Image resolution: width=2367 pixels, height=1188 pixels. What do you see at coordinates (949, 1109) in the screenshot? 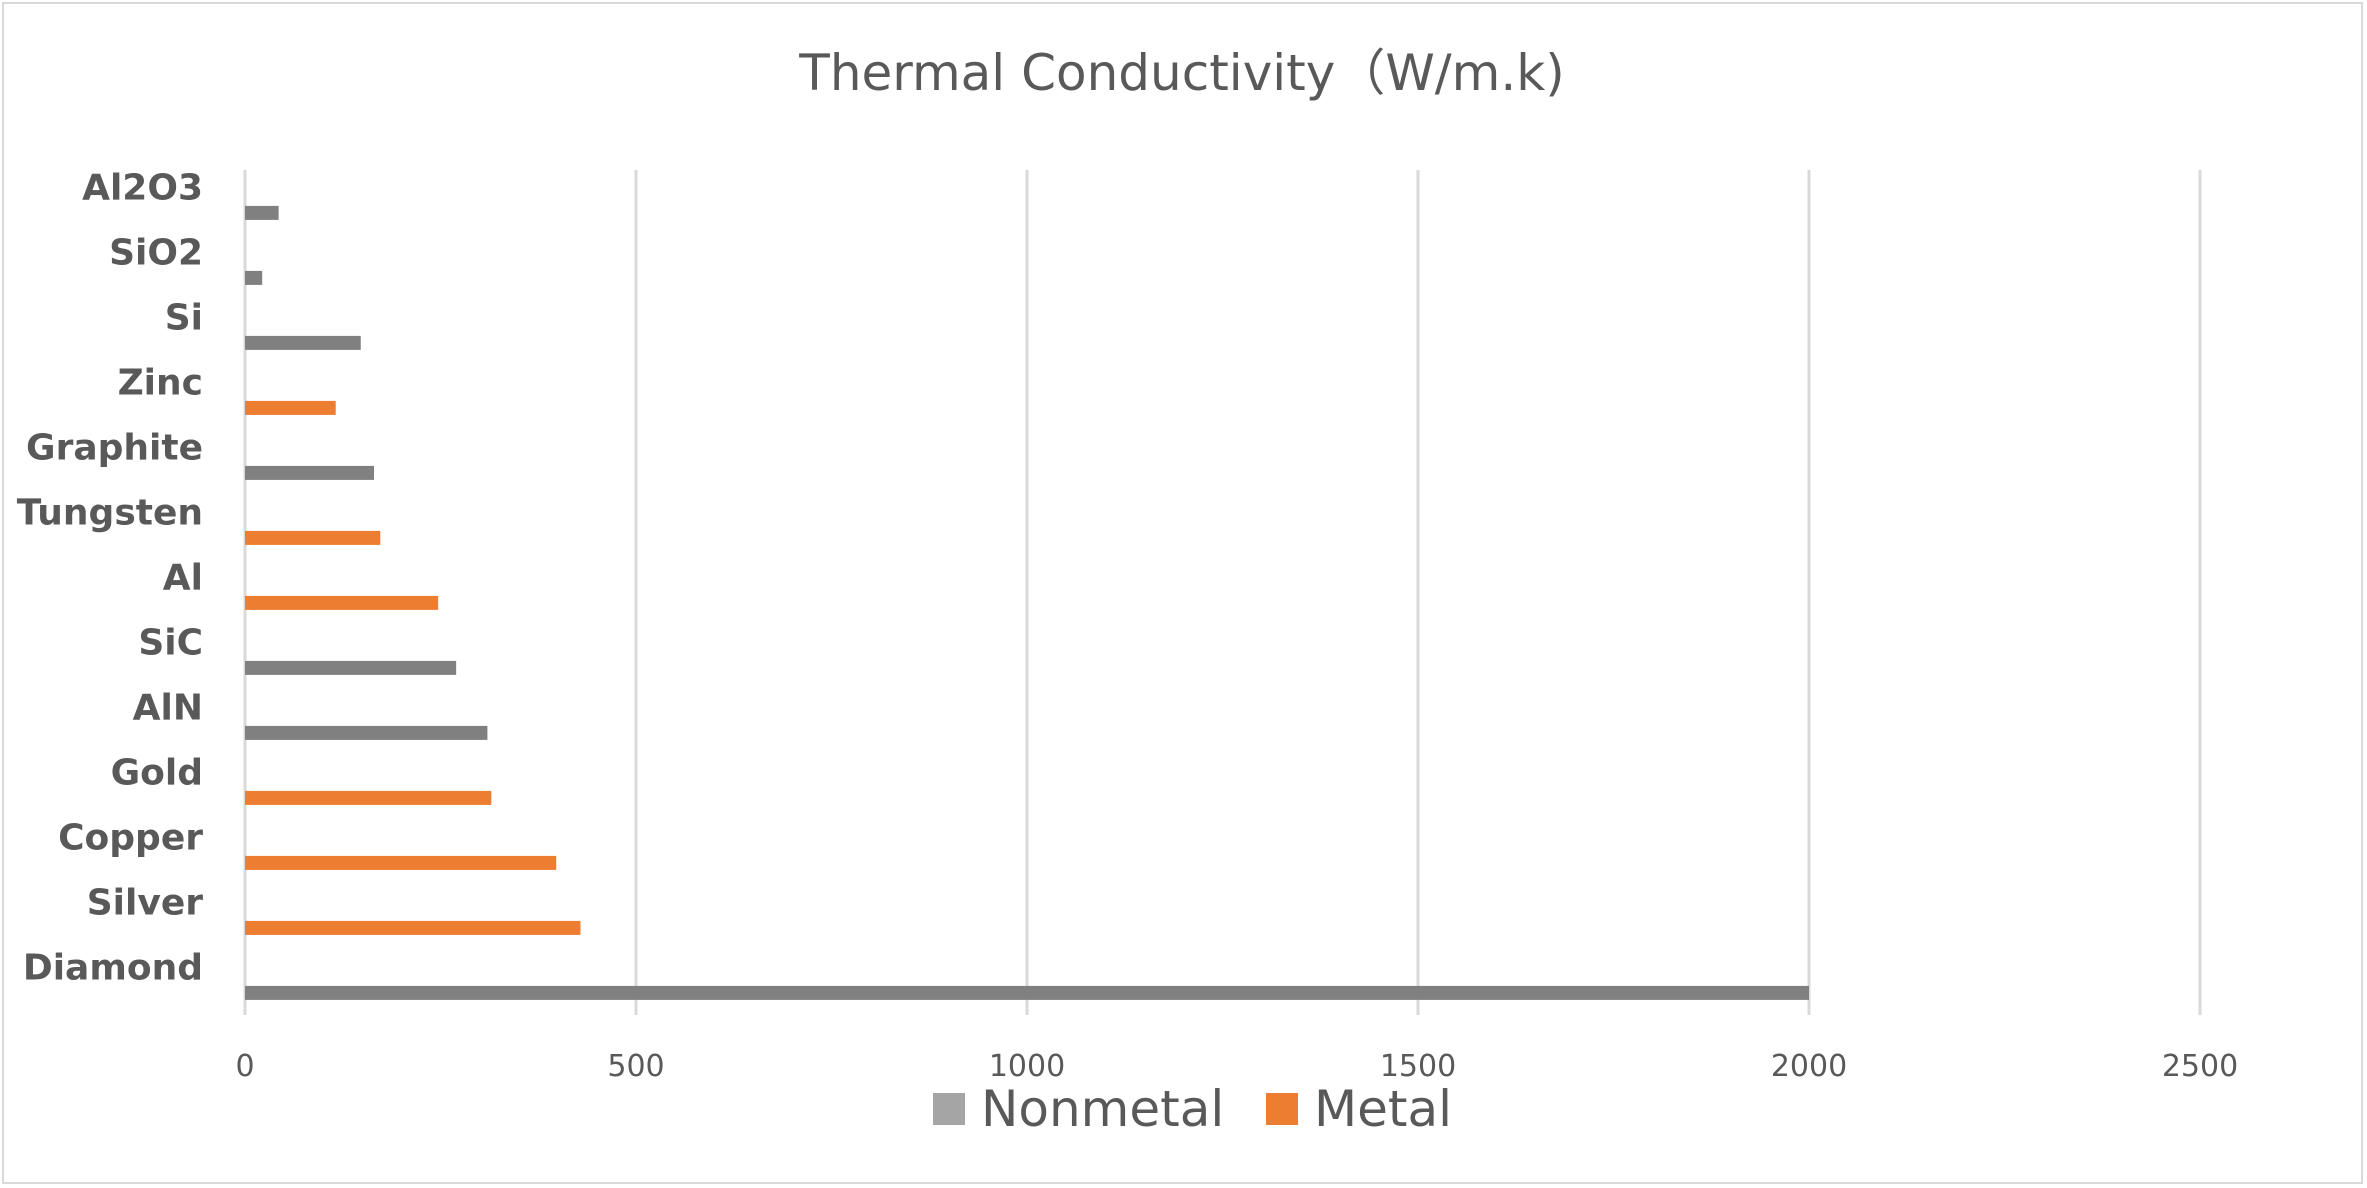
I see `legend-swatch-nonmetal` at bounding box center [949, 1109].